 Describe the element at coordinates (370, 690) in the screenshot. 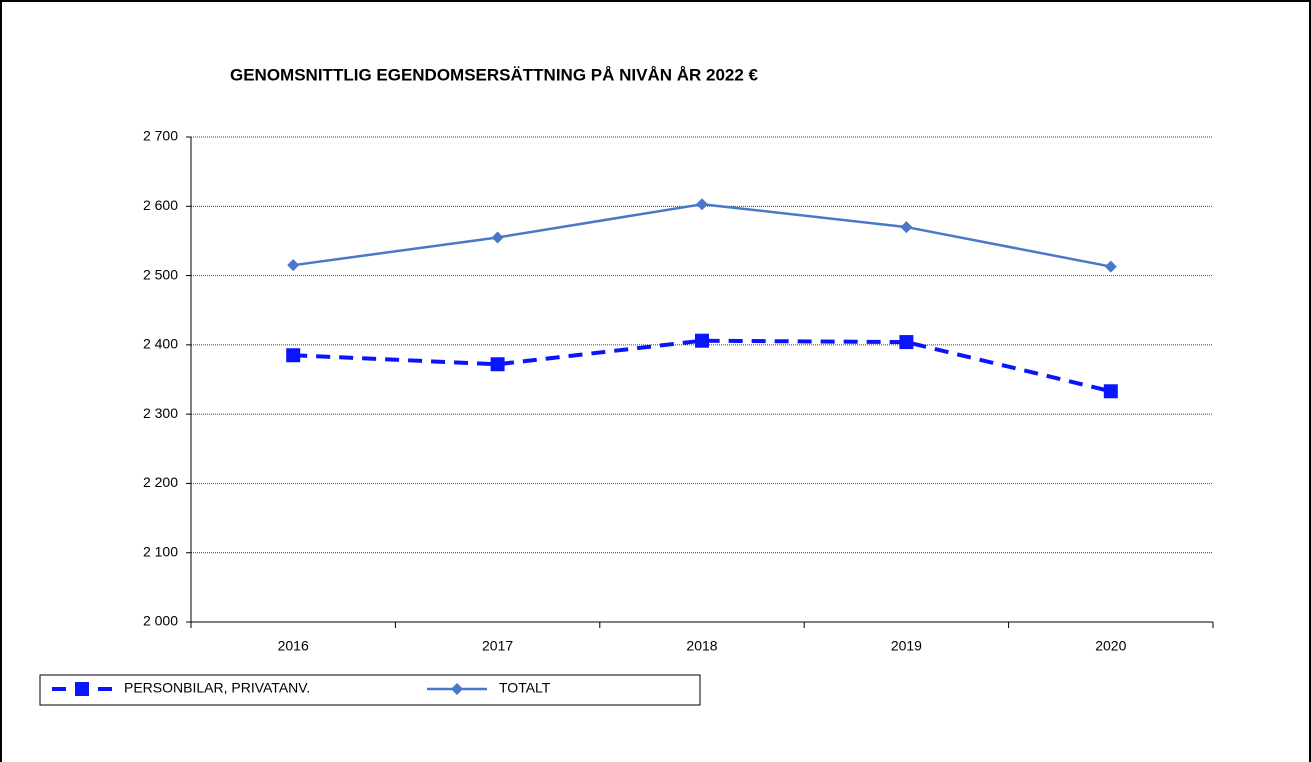

I see `legend-box` at that location.